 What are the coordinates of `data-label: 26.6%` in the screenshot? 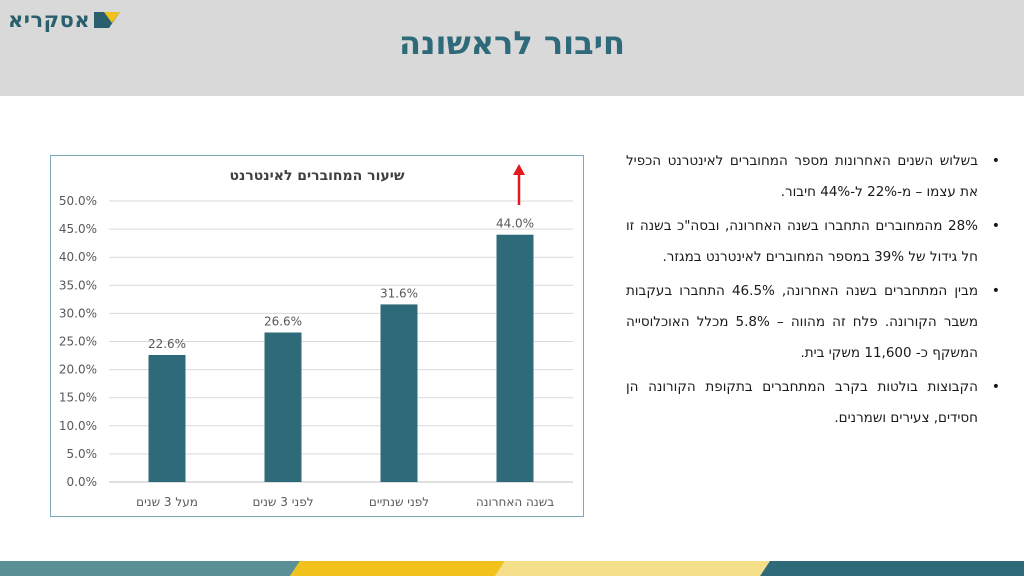 It's located at (283, 322).